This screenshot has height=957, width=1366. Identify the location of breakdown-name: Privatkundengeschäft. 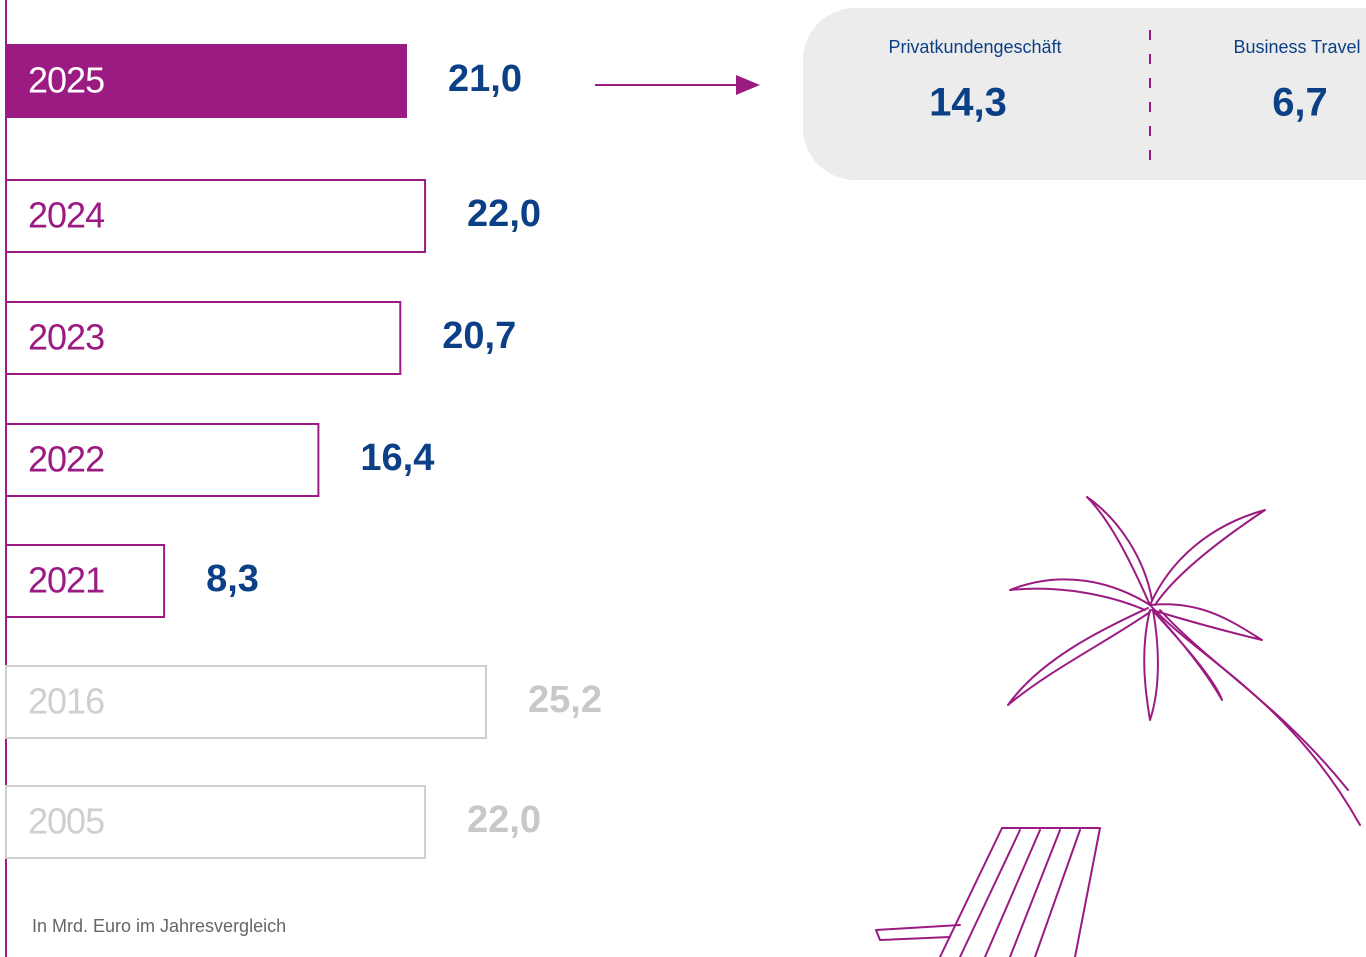
(974, 47).